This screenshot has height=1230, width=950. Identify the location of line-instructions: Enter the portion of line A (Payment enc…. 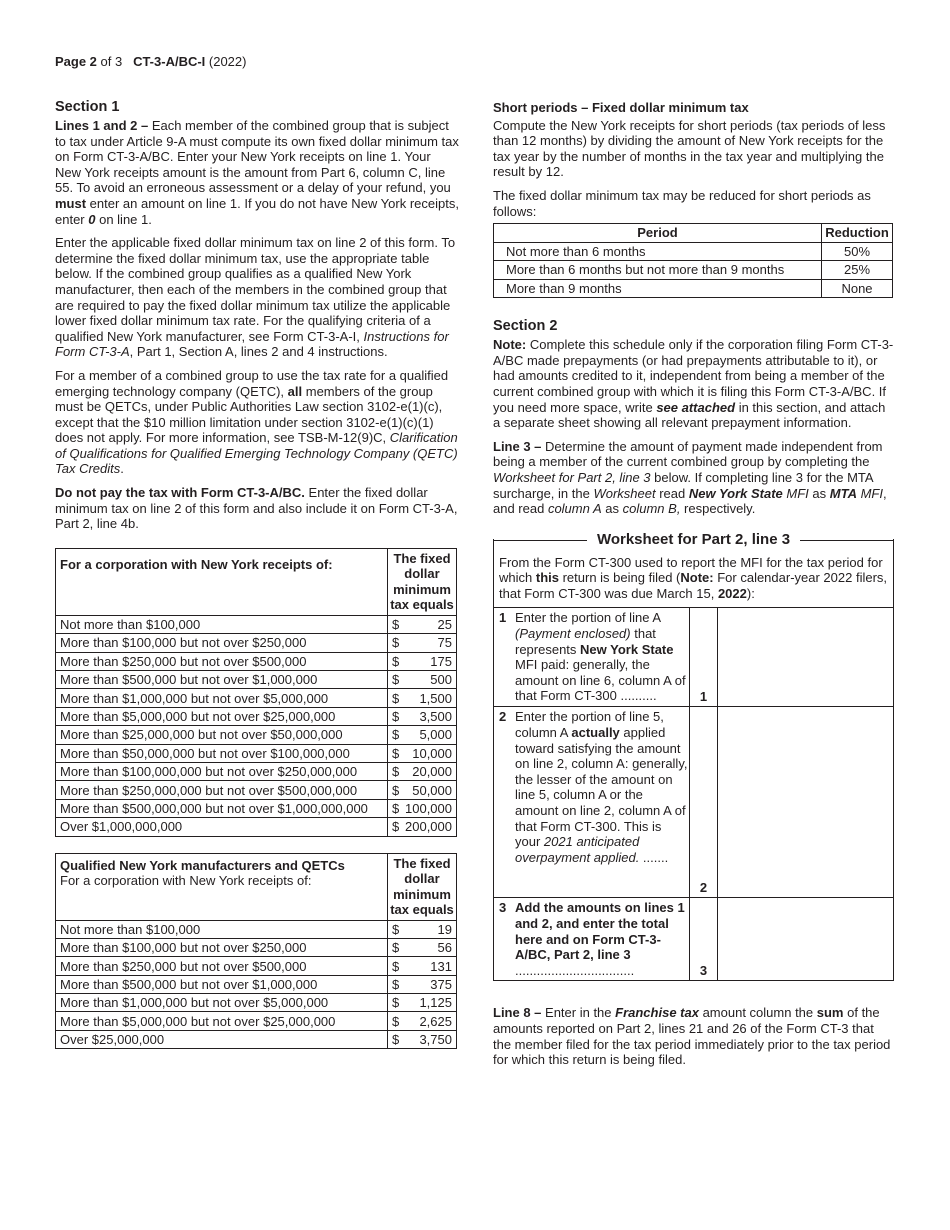
(602, 657).